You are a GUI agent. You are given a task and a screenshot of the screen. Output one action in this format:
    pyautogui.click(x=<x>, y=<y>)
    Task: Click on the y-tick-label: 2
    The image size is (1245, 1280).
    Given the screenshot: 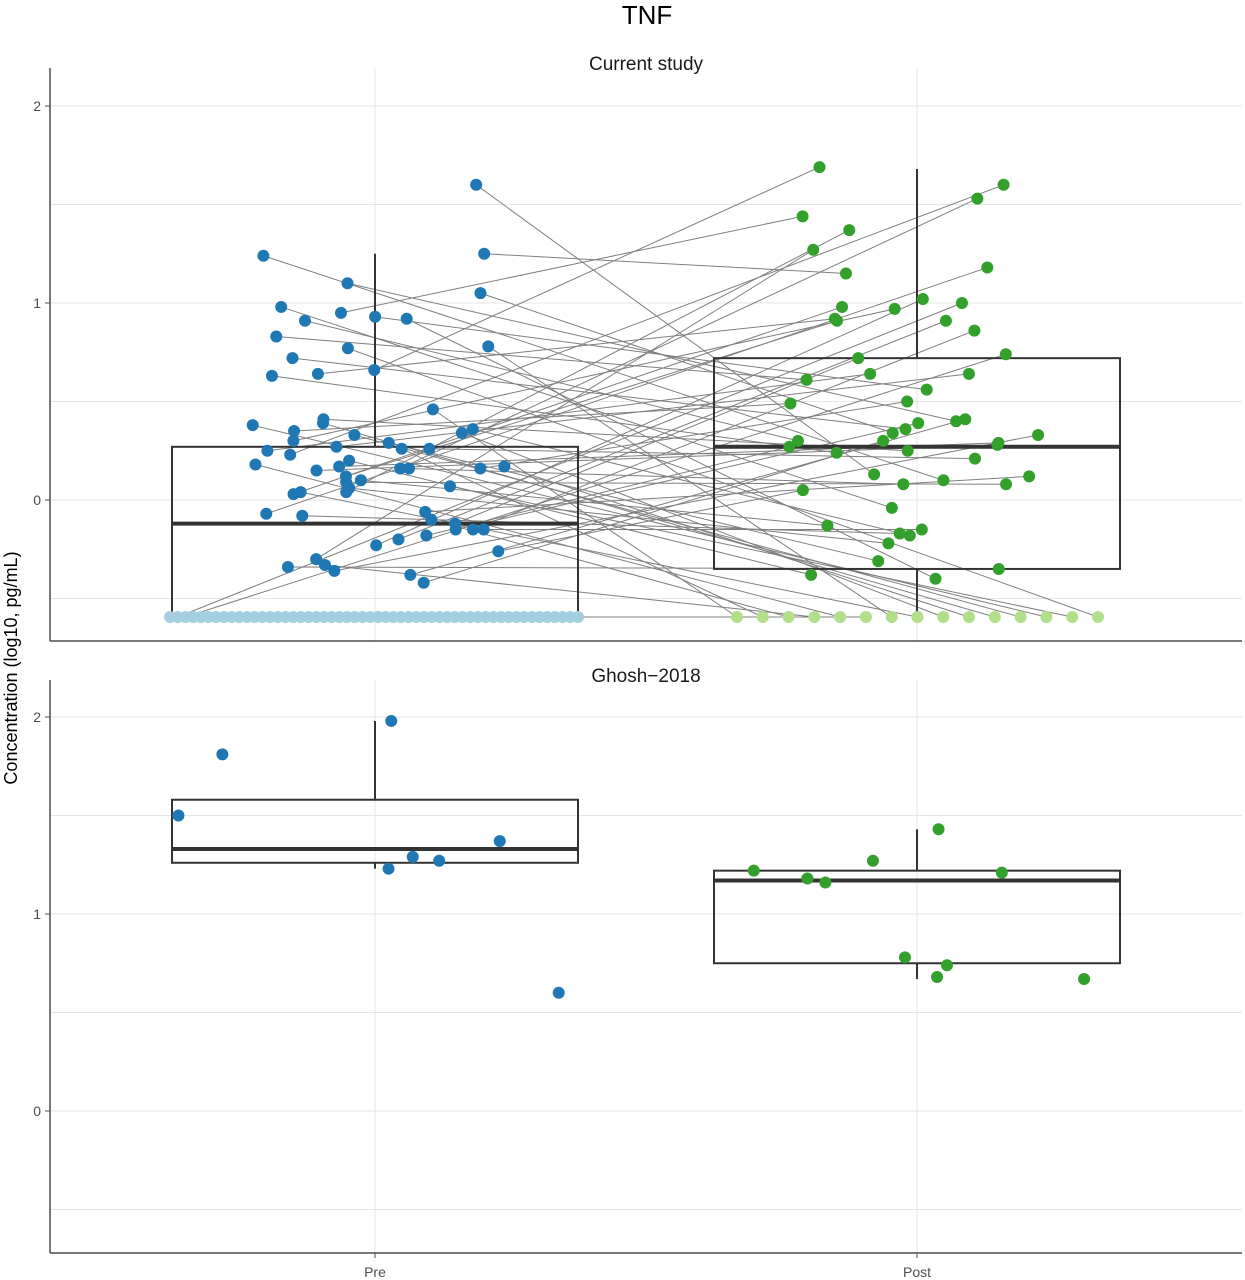 What is the action you would take?
    pyautogui.click(x=37, y=106)
    